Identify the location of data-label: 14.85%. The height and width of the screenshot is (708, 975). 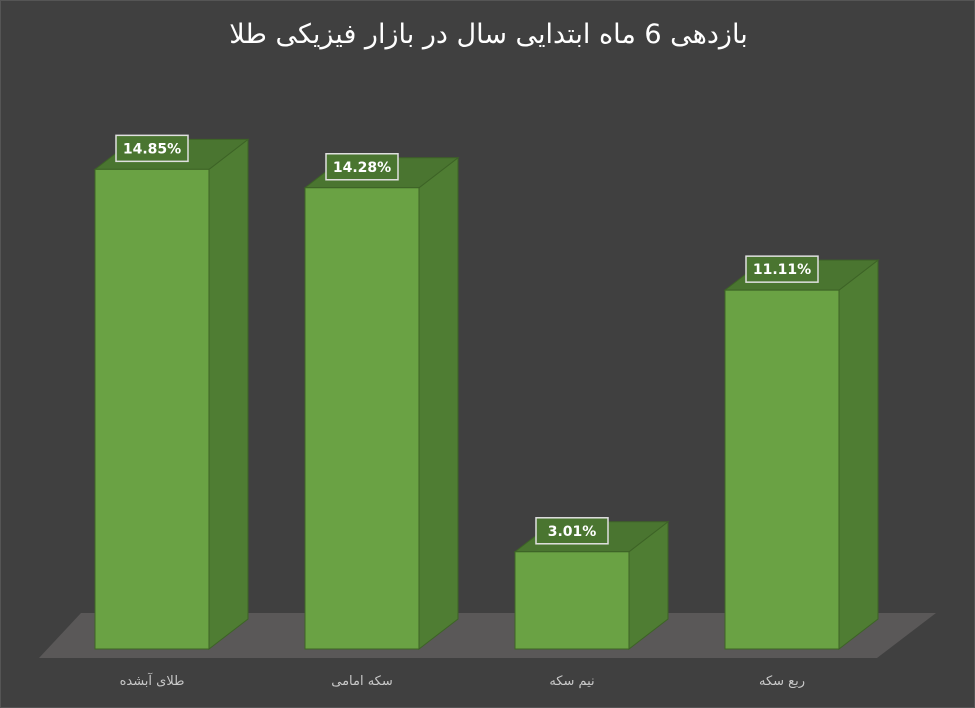
(152, 149).